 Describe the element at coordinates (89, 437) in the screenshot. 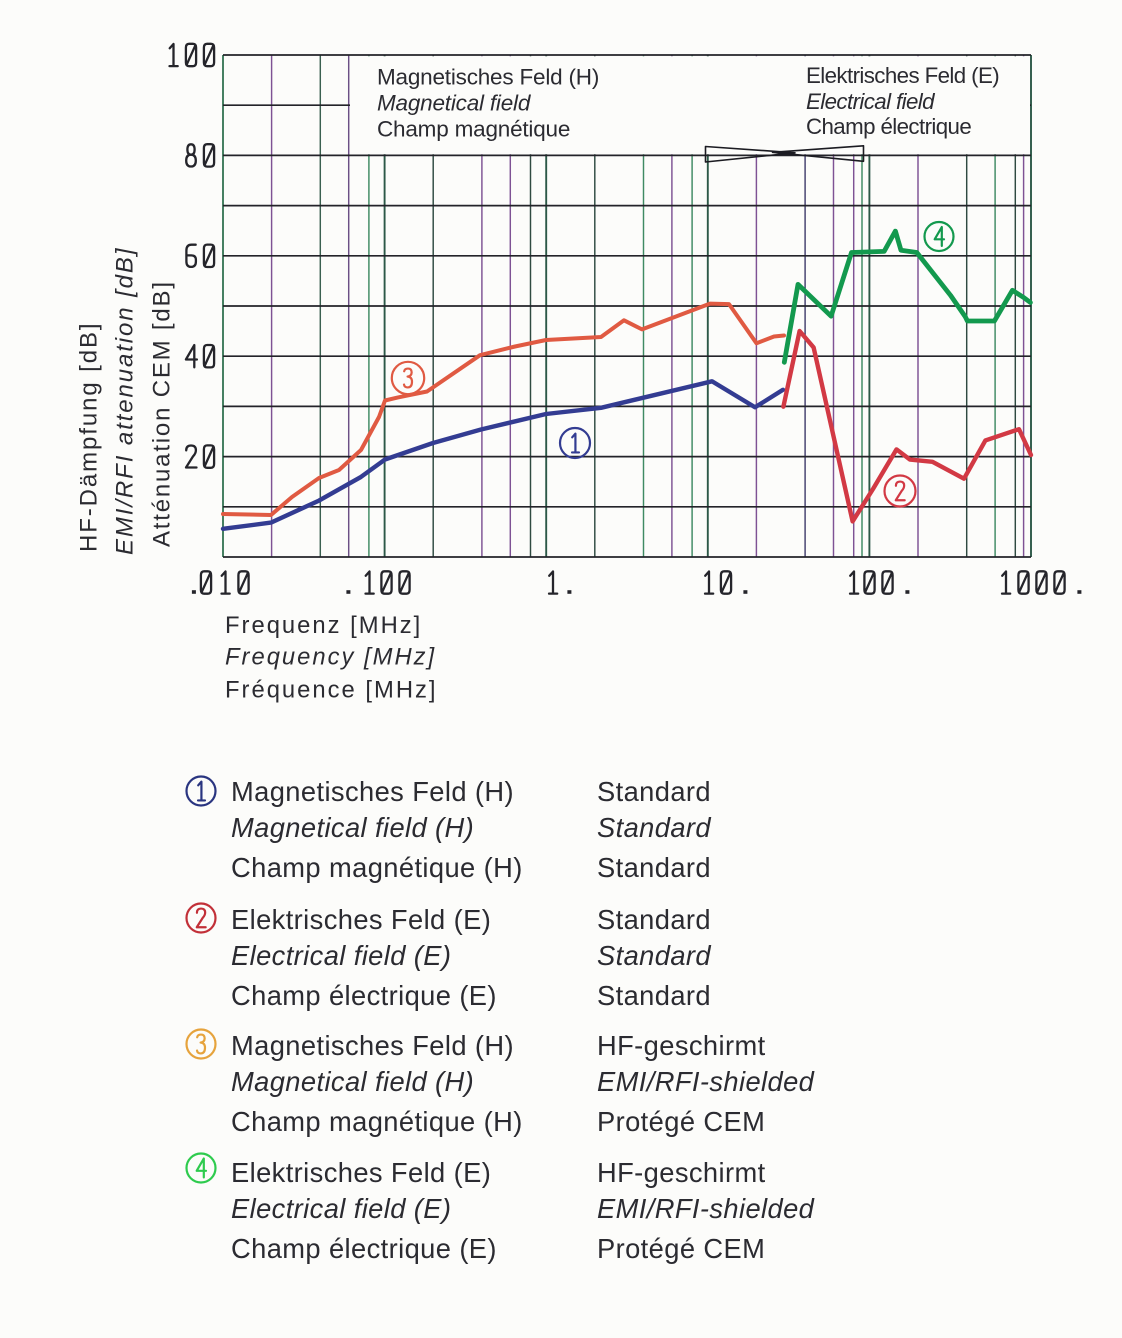

I see `svg-text: HF-Dämpfung [dB]` at that location.